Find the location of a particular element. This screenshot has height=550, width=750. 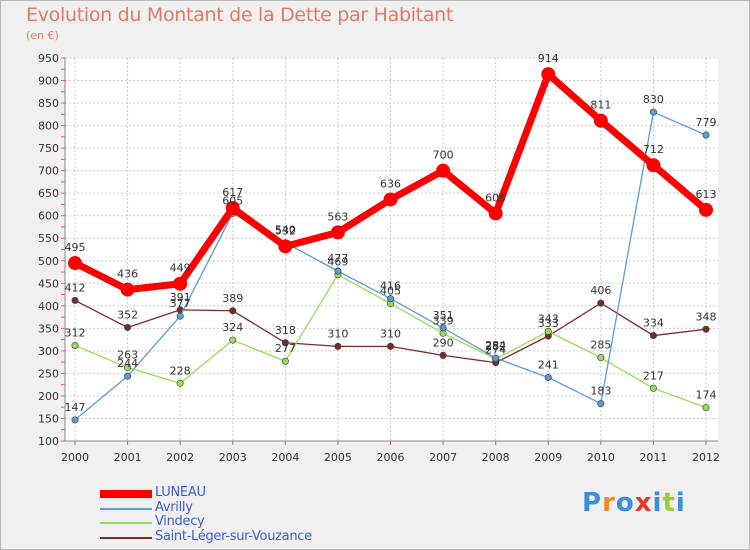

data-label-vindecy: 282 is located at coordinates (495, 346).